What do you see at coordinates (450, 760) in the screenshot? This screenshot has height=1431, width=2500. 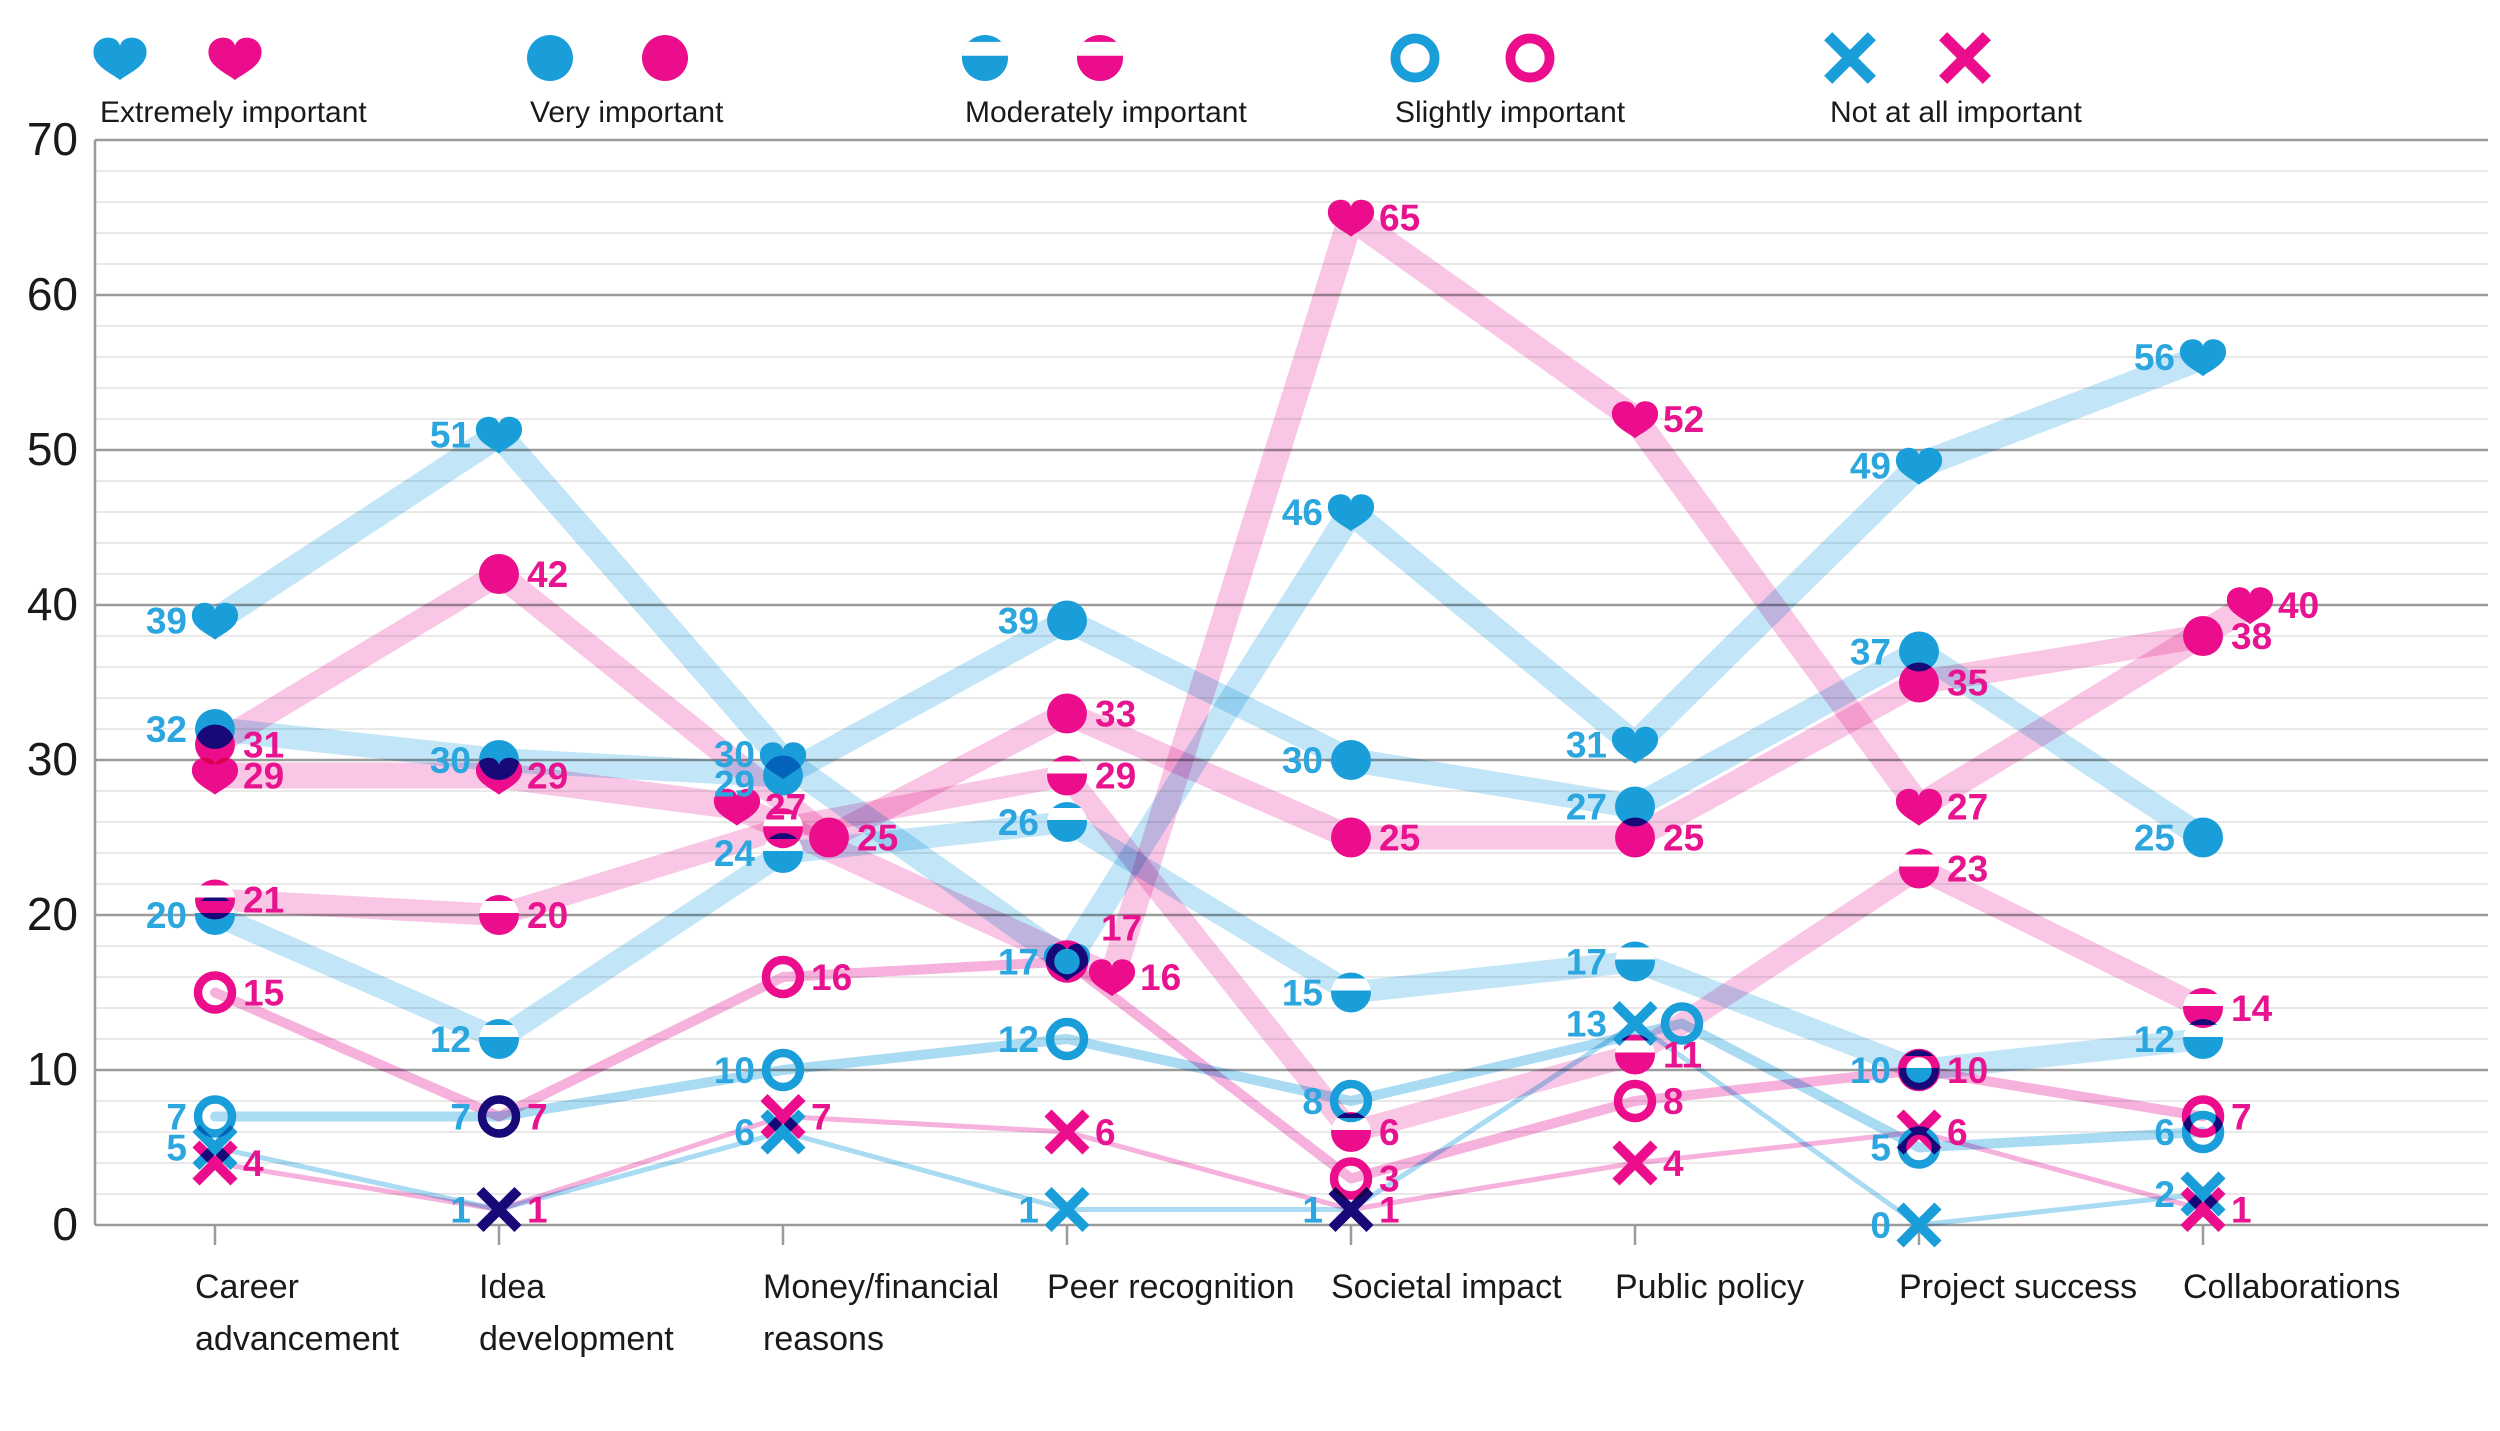 I see `value-label: 30` at bounding box center [450, 760].